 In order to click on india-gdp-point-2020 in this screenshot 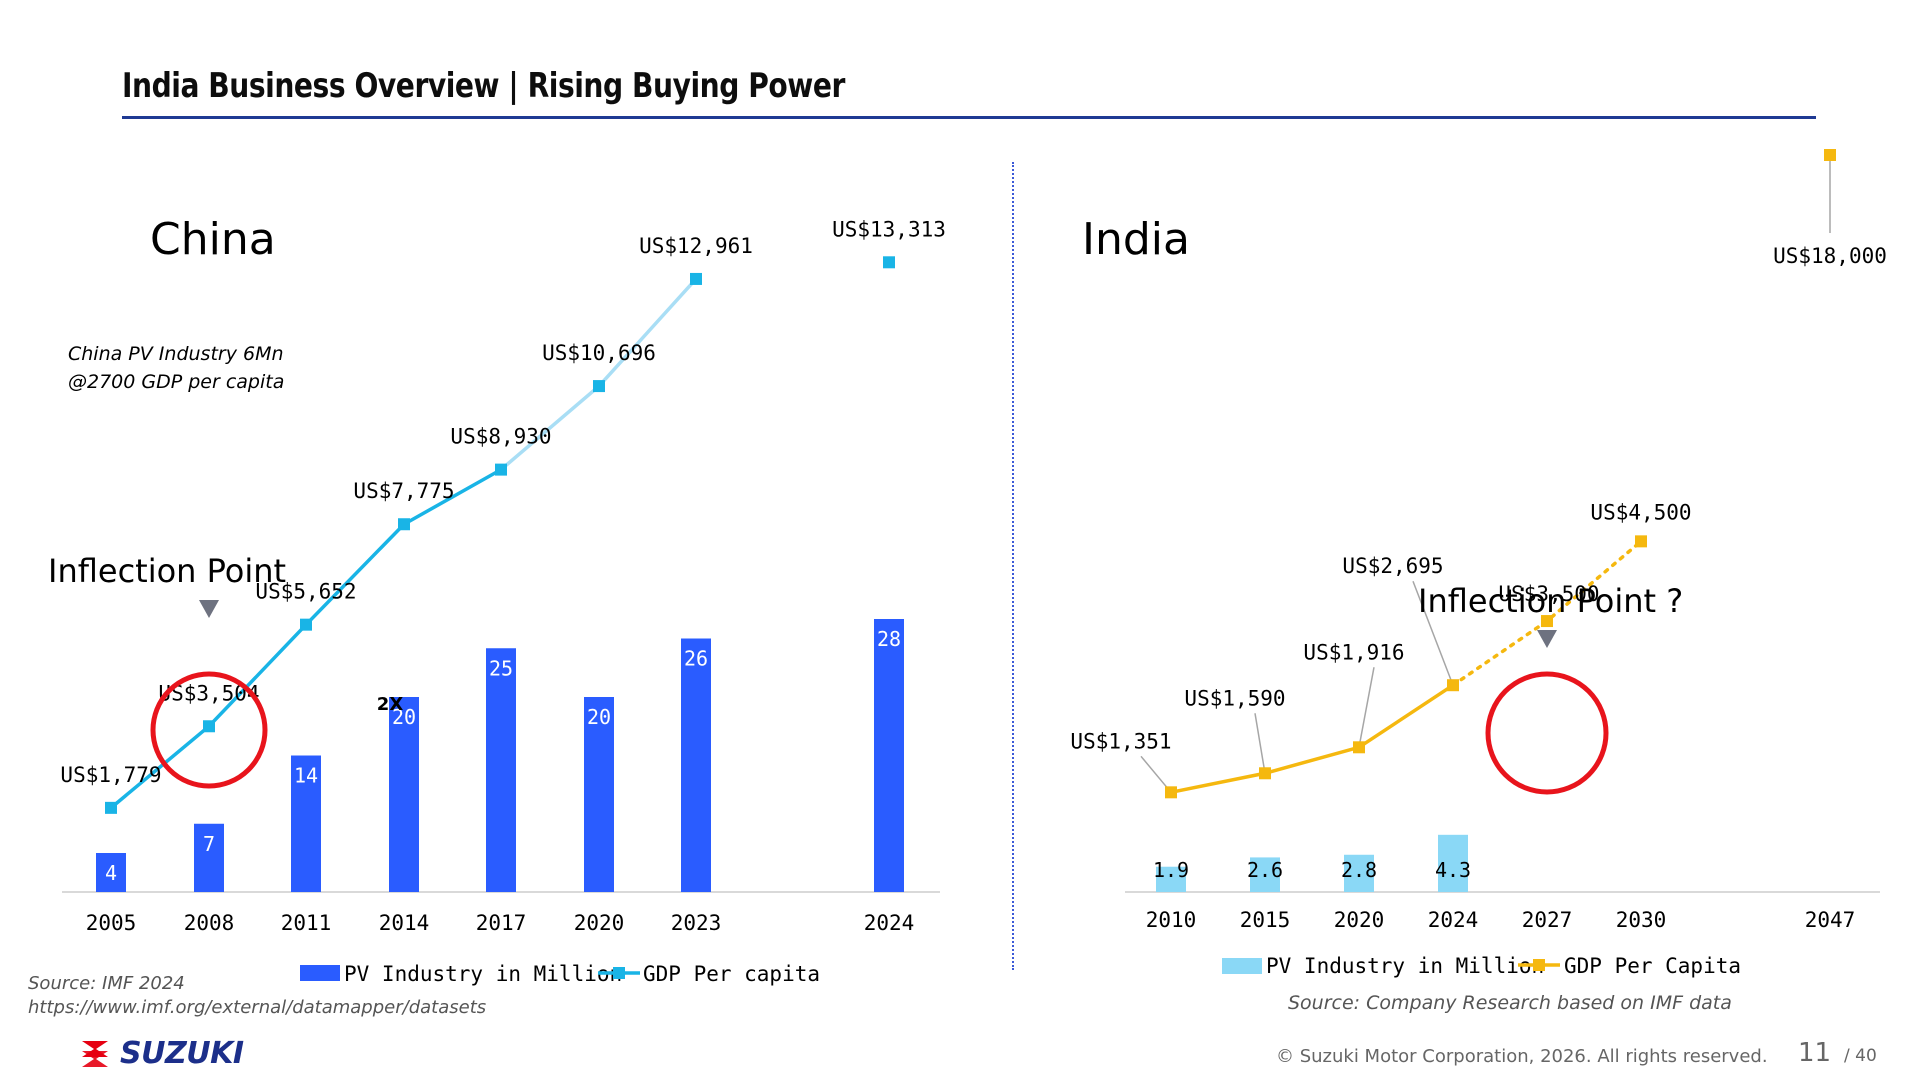, I will do `click(1359, 747)`.